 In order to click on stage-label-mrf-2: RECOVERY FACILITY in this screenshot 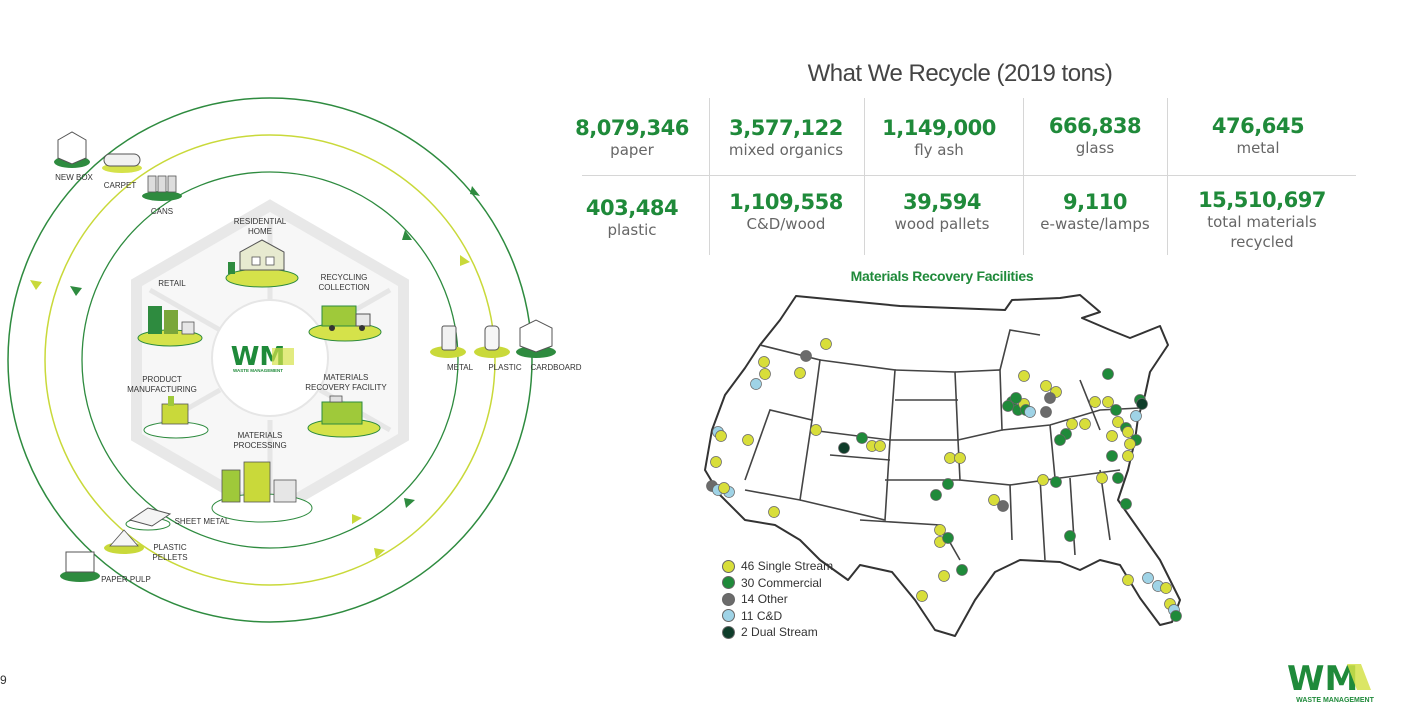, I will do `click(346, 387)`.